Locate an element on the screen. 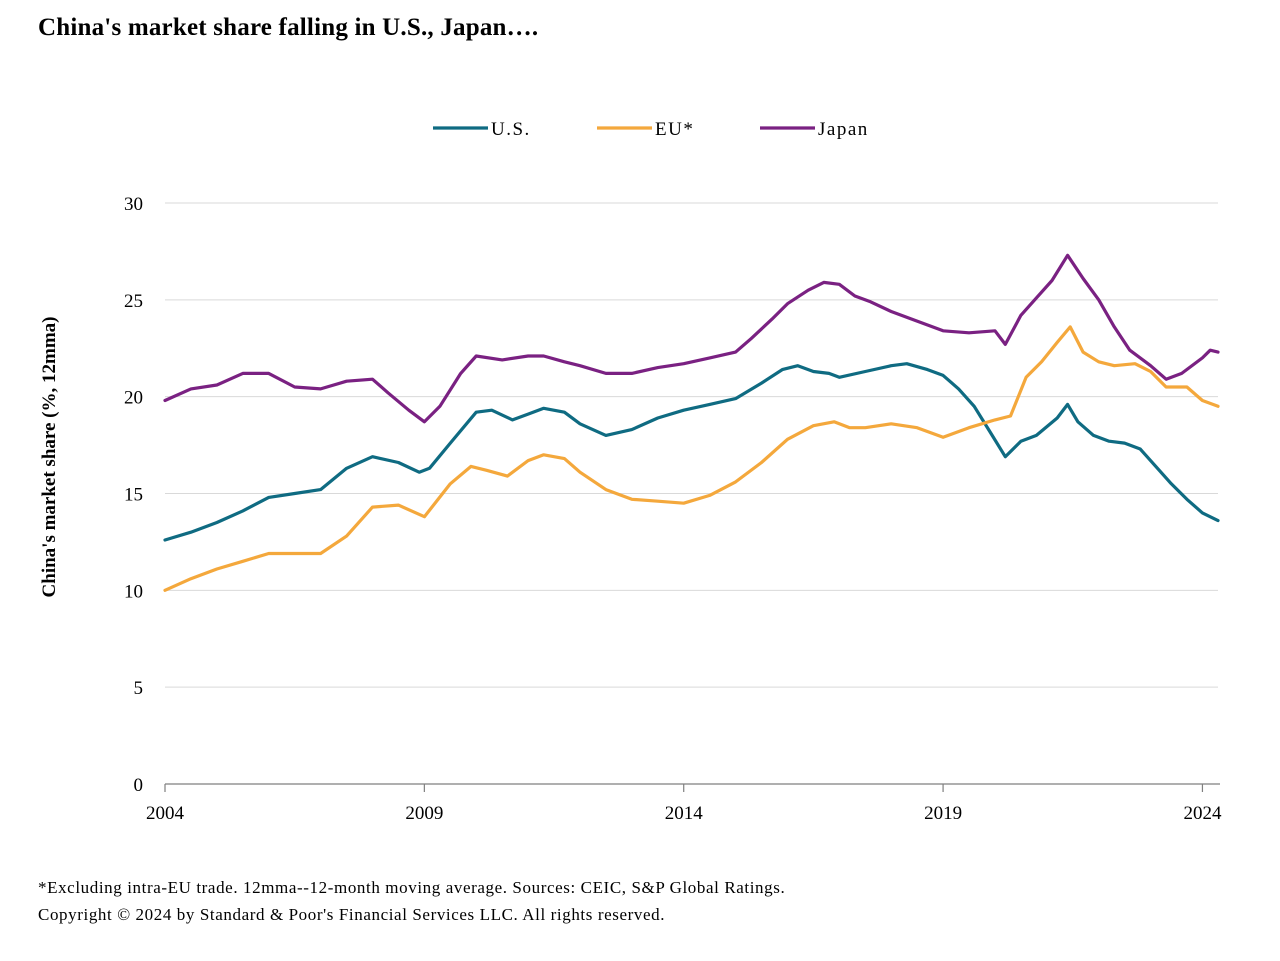 Image resolution: width=1280 pixels, height=961 pixels. x-tick-label-2019: 2019 is located at coordinates (943, 813).